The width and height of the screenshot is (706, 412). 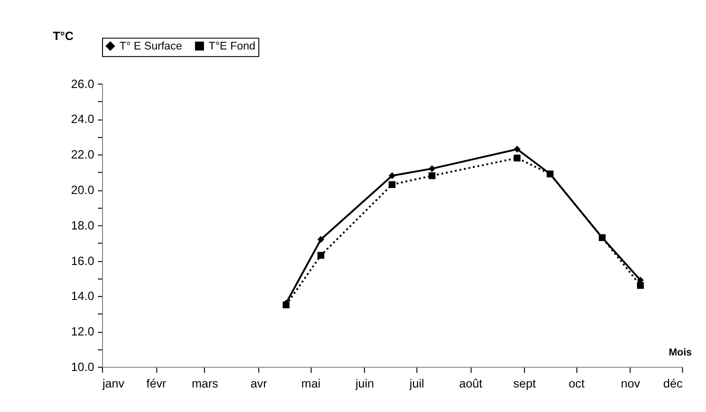 I want to click on x-tick-label: juil, so click(x=416, y=383).